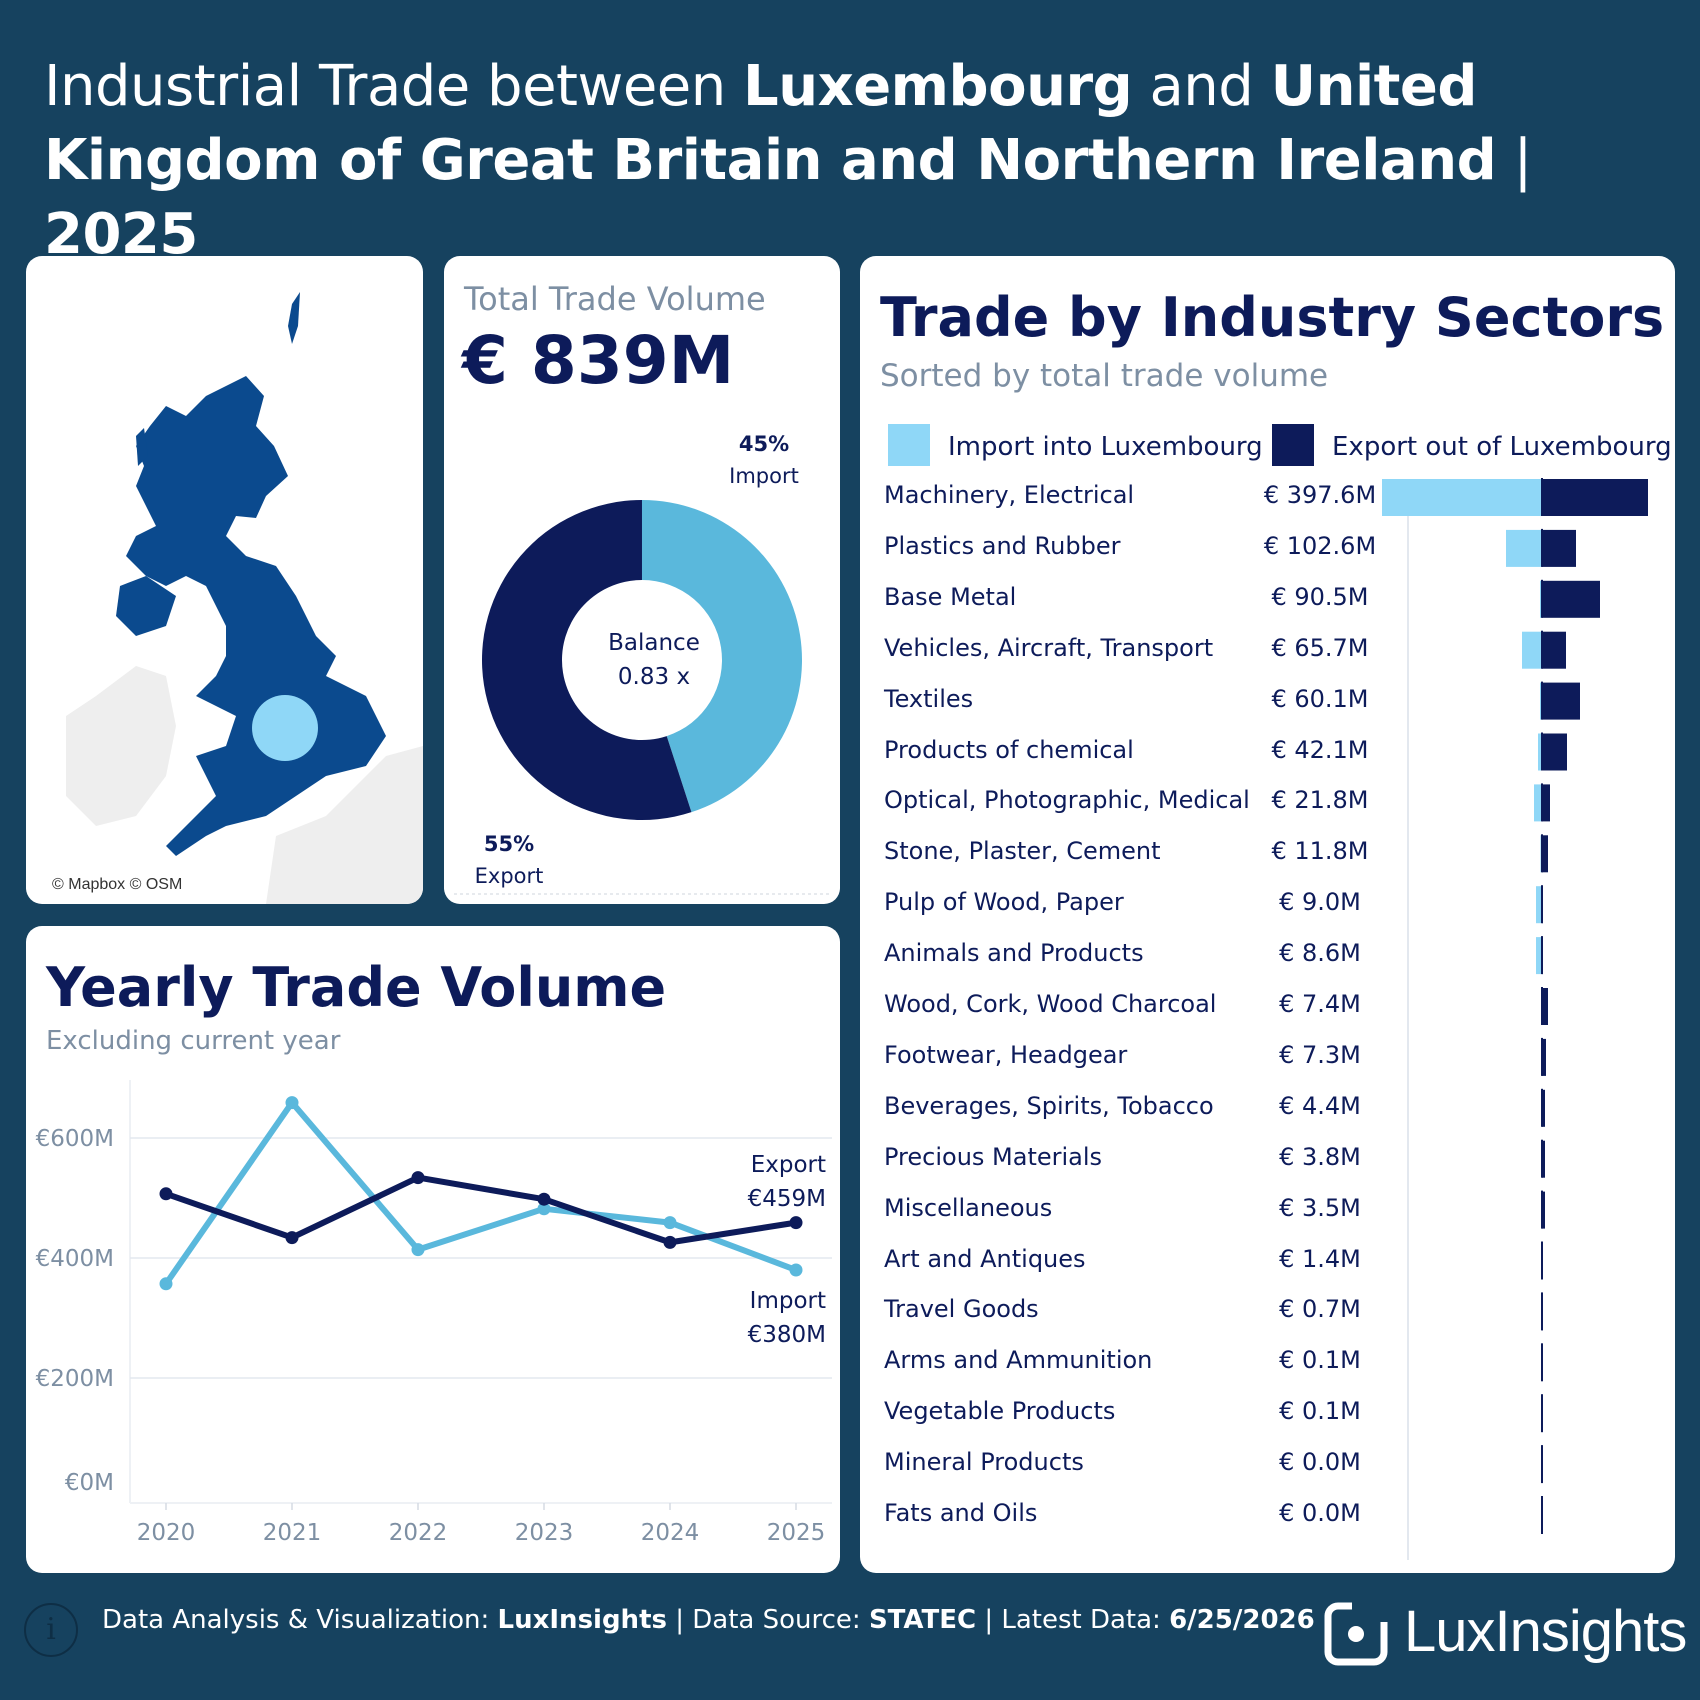  What do you see at coordinates (1320, 1156) in the screenshot?
I see `sector-row-value: € 3.8M` at bounding box center [1320, 1156].